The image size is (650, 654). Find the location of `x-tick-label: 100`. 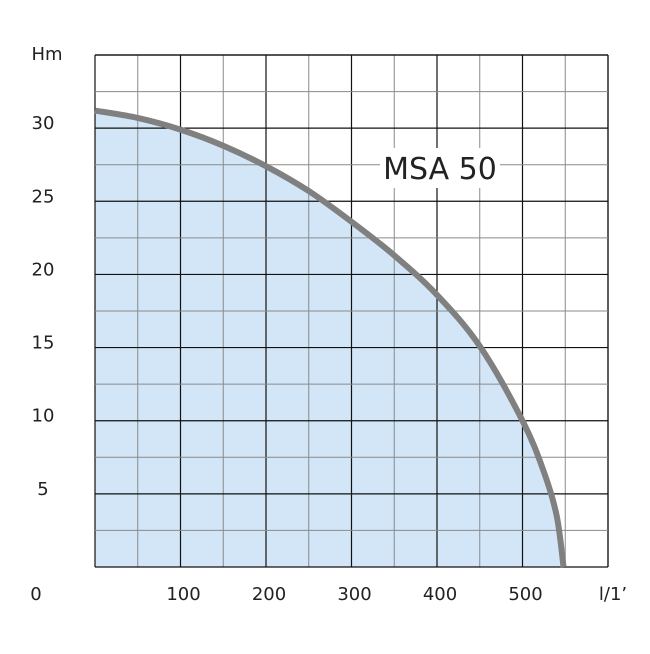

x-tick-label: 100 is located at coordinates (183, 594).